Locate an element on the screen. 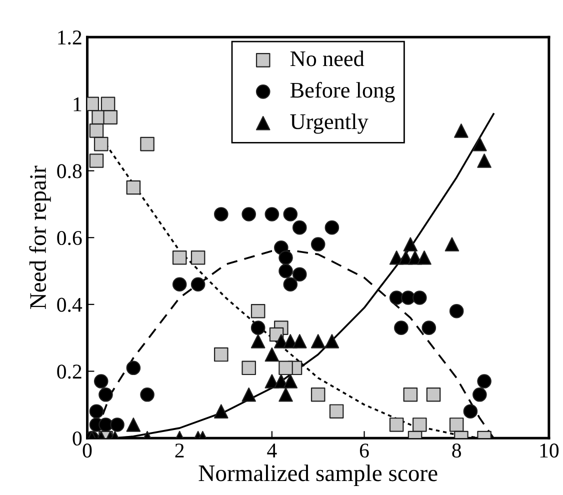 This screenshot has height=495, width=563. y-tick-label: 0.4 is located at coordinates (69, 305).